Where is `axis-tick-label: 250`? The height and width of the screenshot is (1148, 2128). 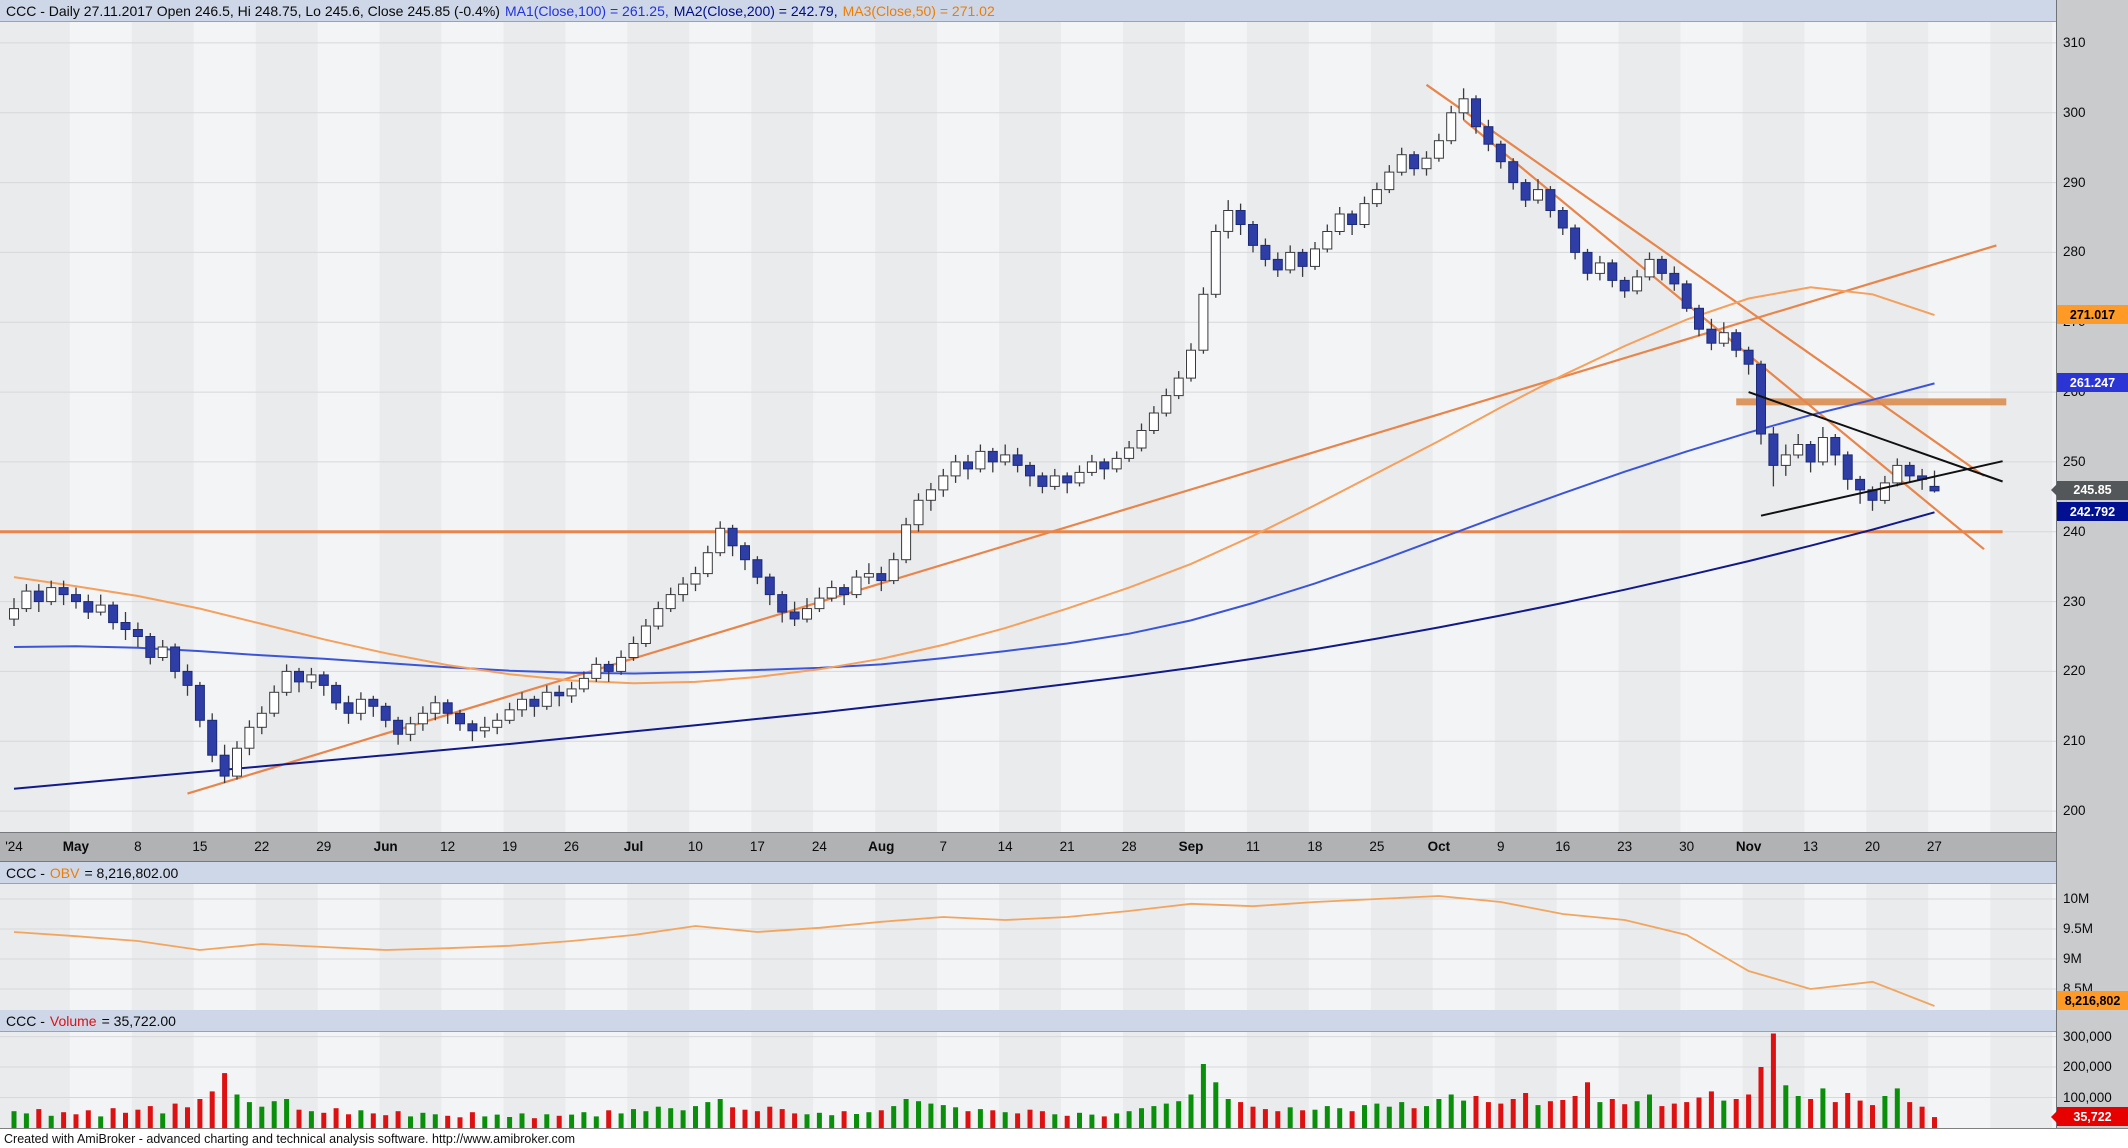
axis-tick-label: 250 is located at coordinates (2074, 461).